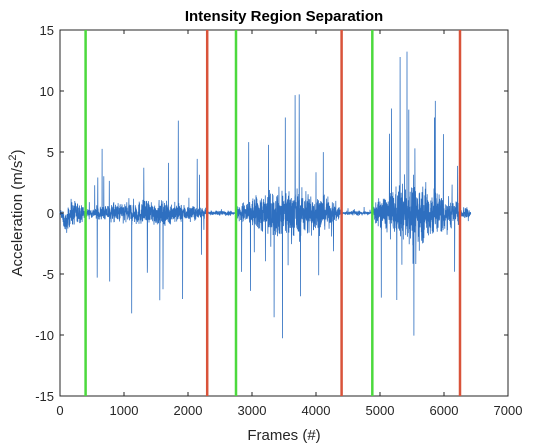 This screenshot has width=550, height=446. I want to click on y-tick-label: 15, so click(47, 30).